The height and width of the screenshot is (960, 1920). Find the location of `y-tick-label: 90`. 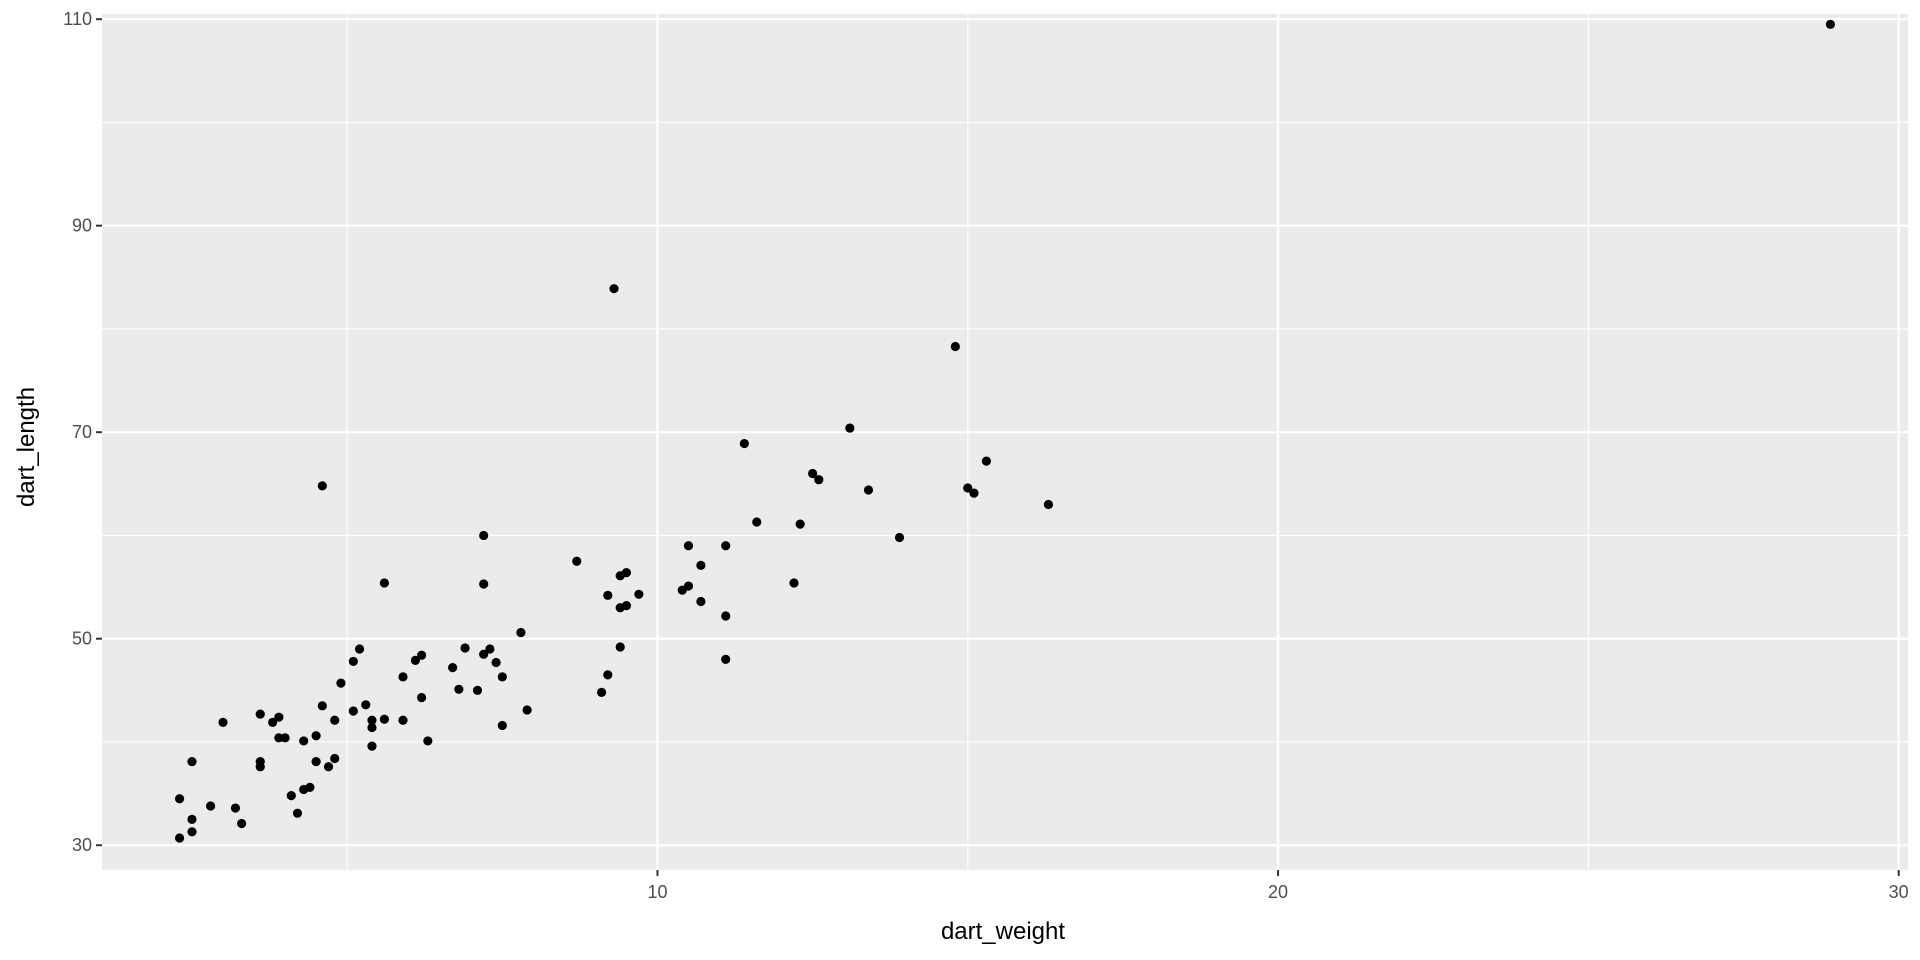

y-tick-label: 90 is located at coordinates (82, 226).